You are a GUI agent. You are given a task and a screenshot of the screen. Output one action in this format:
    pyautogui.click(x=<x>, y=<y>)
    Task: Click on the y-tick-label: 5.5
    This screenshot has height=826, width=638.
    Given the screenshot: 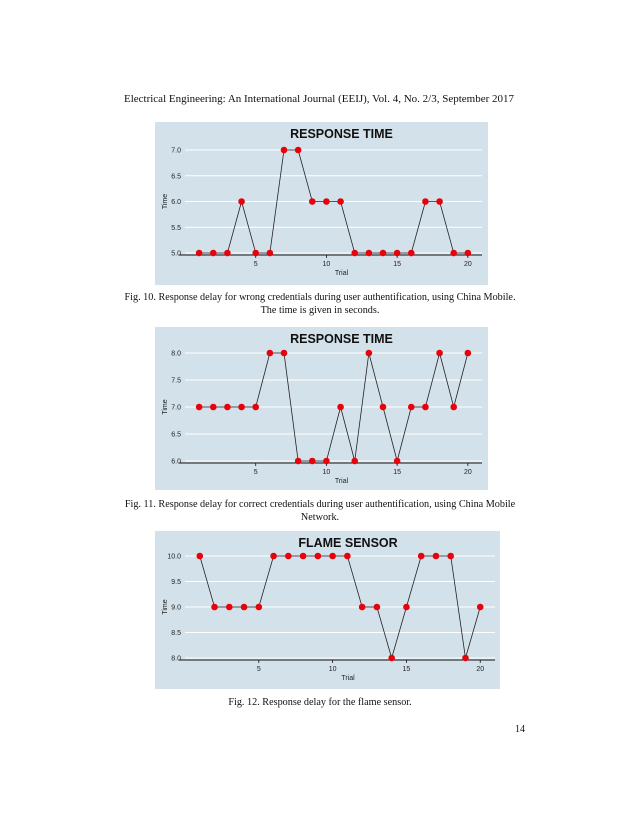 What is the action you would take?
    pyautogui.click(x=176, y=228)
    